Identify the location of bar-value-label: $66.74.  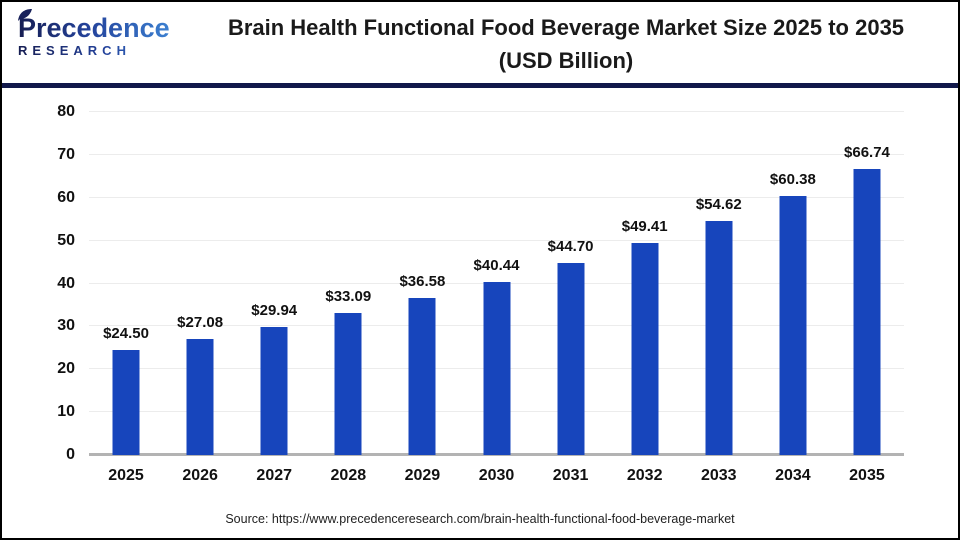
(867, 152).